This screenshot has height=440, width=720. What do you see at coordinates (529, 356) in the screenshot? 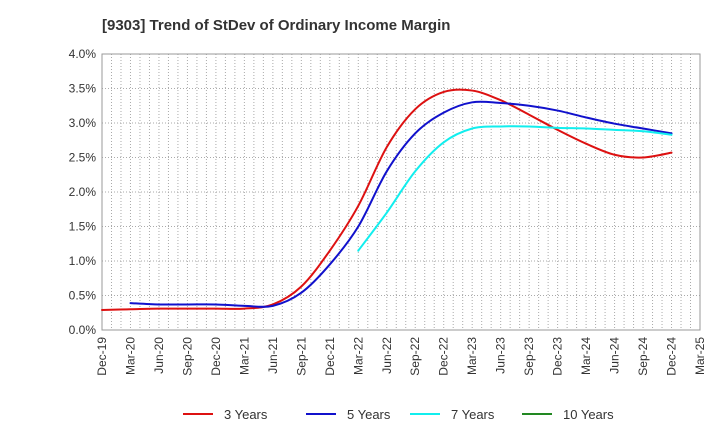
I see `x-tick-label: Sep-23` at bounding box center [529, 356].